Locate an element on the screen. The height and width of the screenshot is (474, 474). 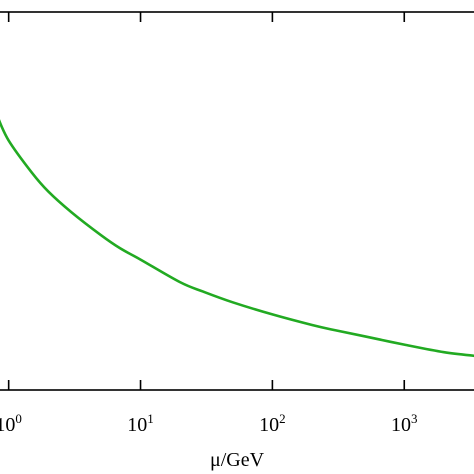
x-tick-label: 10² is located at coordinates (272, 423).